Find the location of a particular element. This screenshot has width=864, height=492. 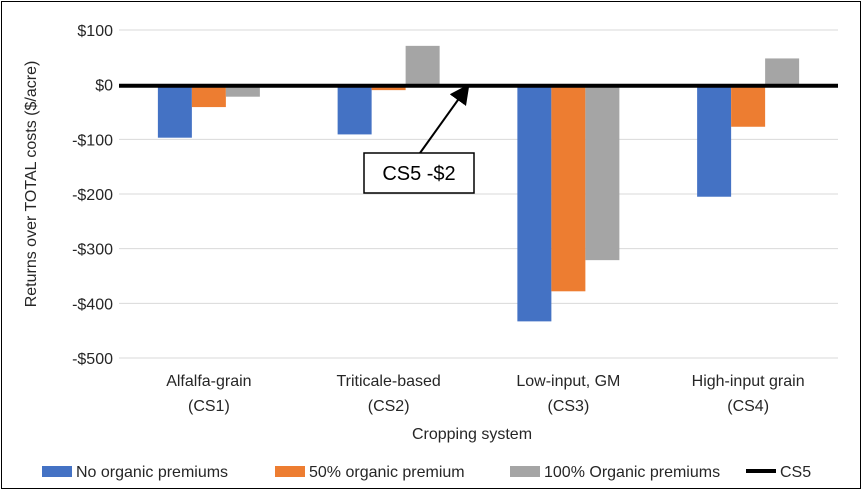

y-tick-label: -$200 is located at coordinates (92, 195).